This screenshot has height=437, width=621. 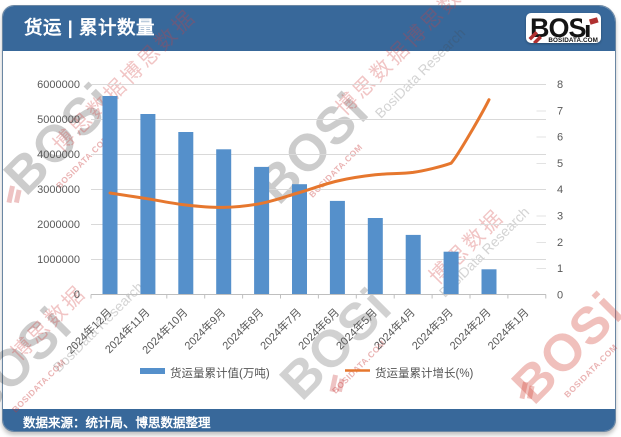 I want to click on svg-text: 1, so click(x=560, y=269).